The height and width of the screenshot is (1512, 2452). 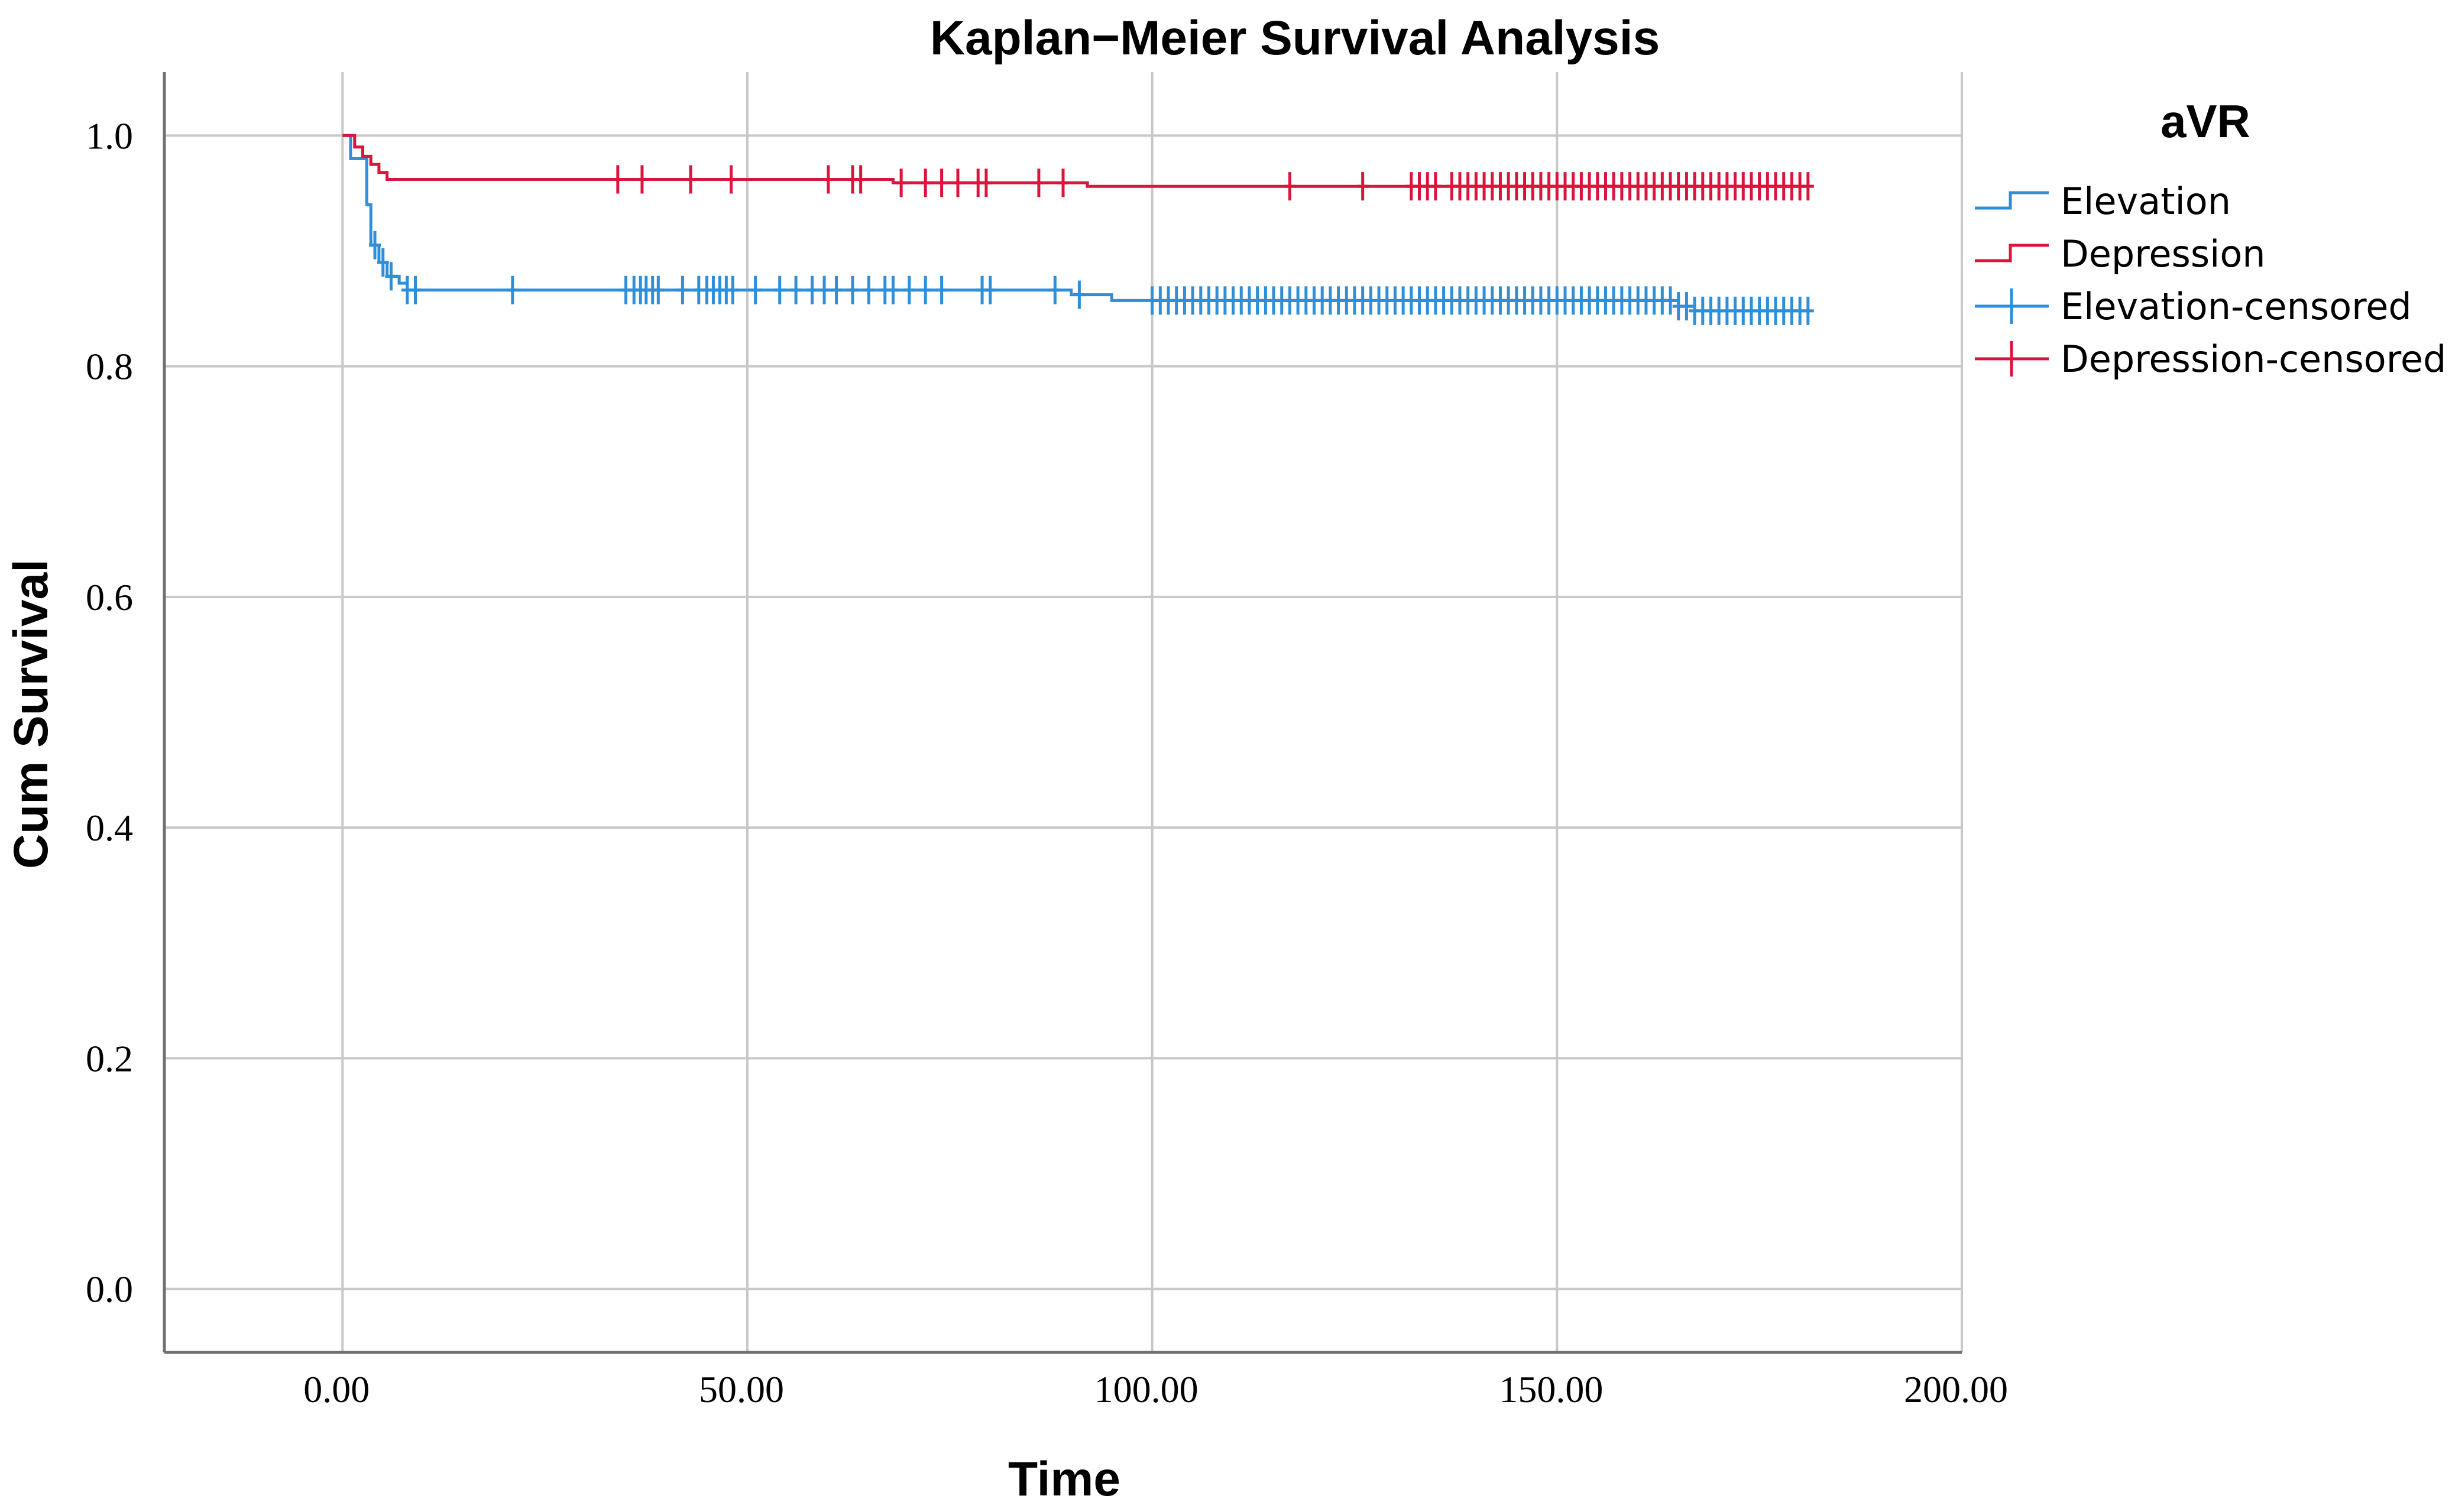 I want to click on x-tick-label: 150.00, so click(x=1551, y=1389).